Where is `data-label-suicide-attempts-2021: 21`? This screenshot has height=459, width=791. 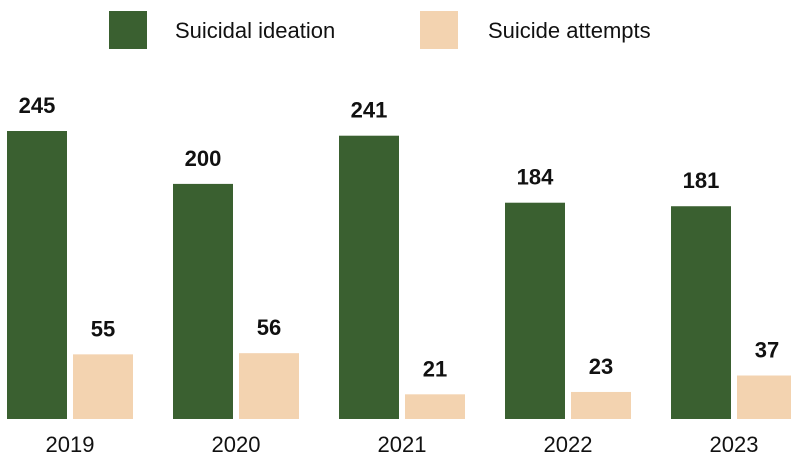
data-label-suicide-attempts-2021: 21 is located at coordinates (435, 368).